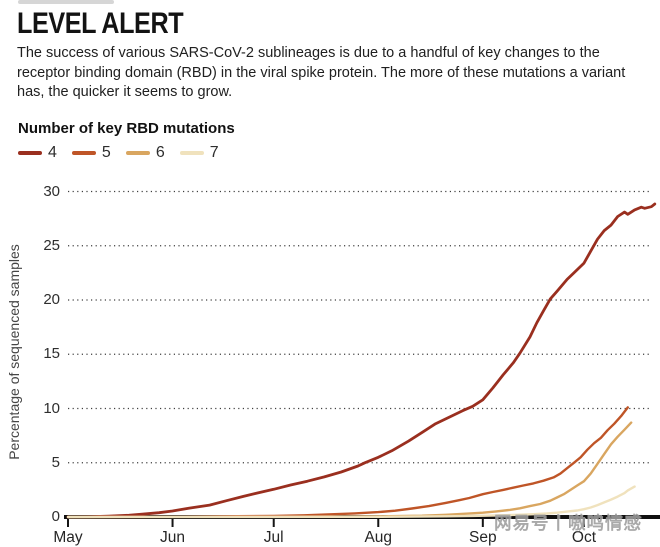 This screenshot has height=547, width=660. I want to click on cropped-text-artifact, so click(66, 2).